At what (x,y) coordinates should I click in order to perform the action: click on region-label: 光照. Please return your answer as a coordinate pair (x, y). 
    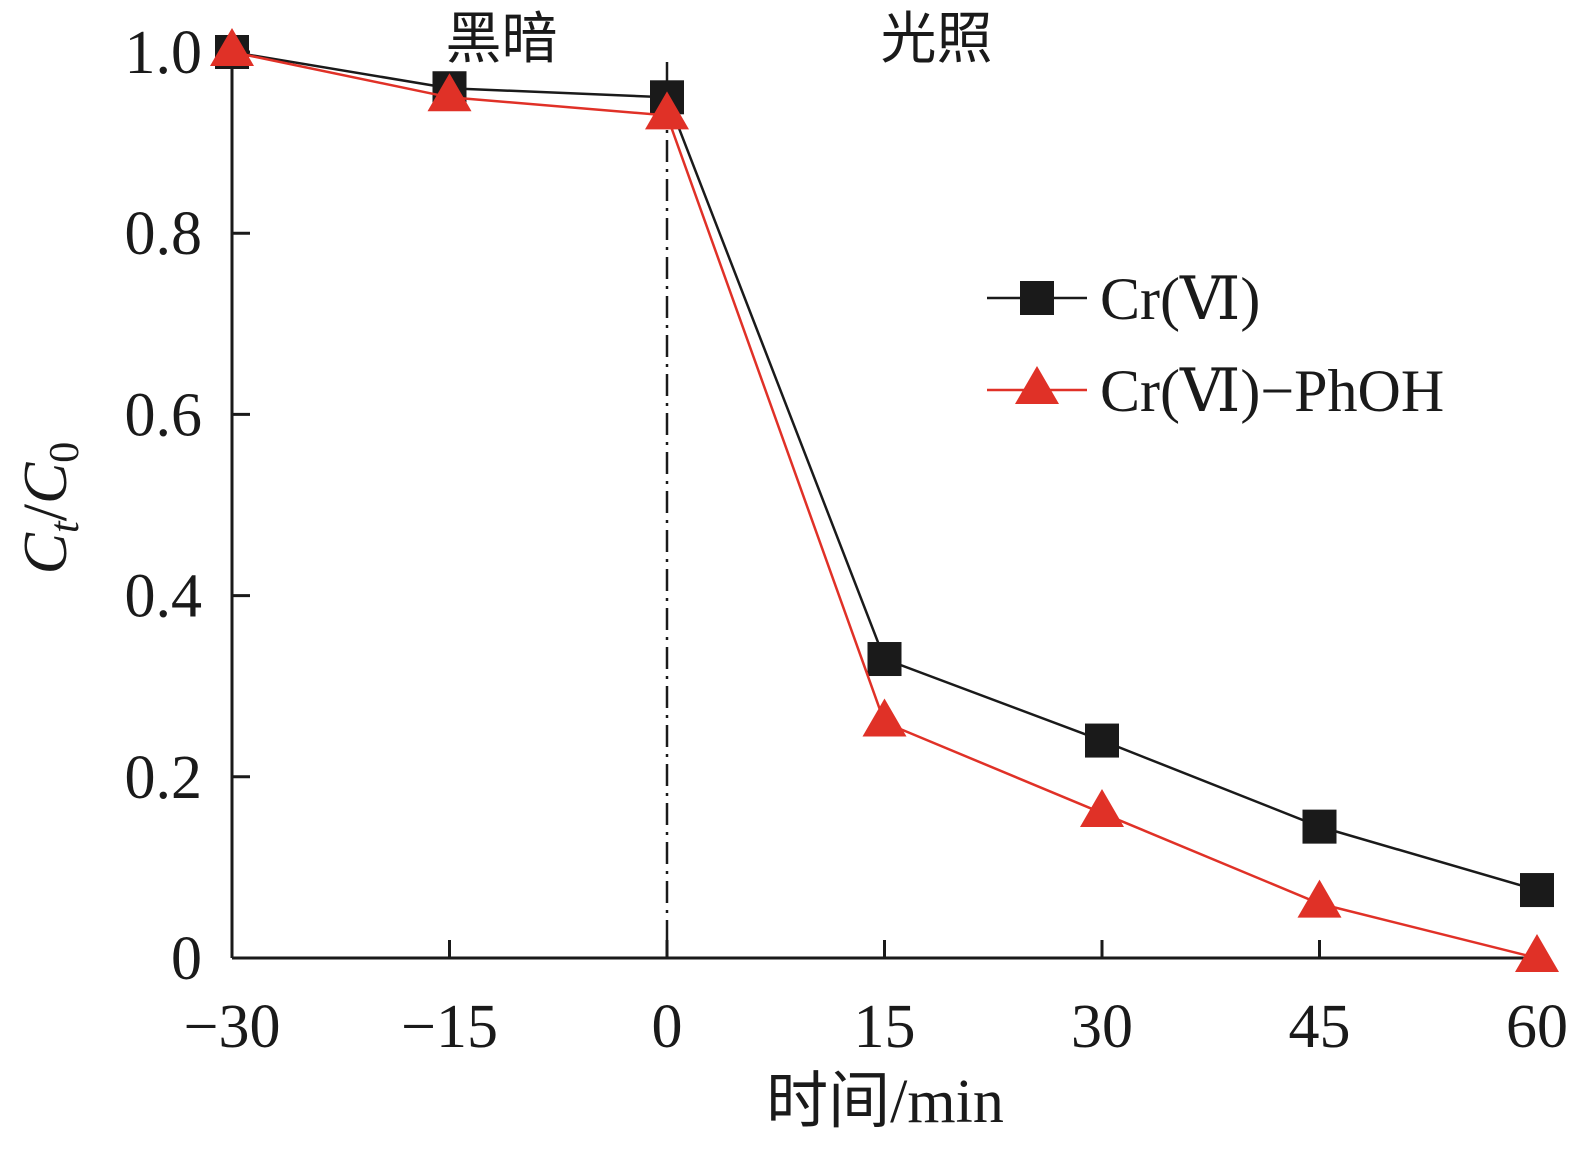
    Looking at the image, I should click on (937, 39).